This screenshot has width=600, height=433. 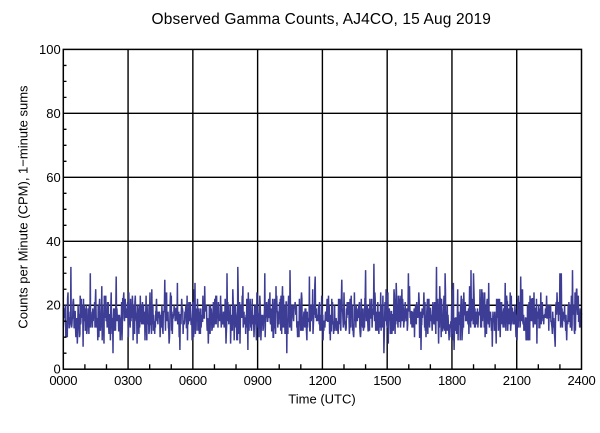 I want to click on svg-text: Time (UTC), so click(x=321, y=399).